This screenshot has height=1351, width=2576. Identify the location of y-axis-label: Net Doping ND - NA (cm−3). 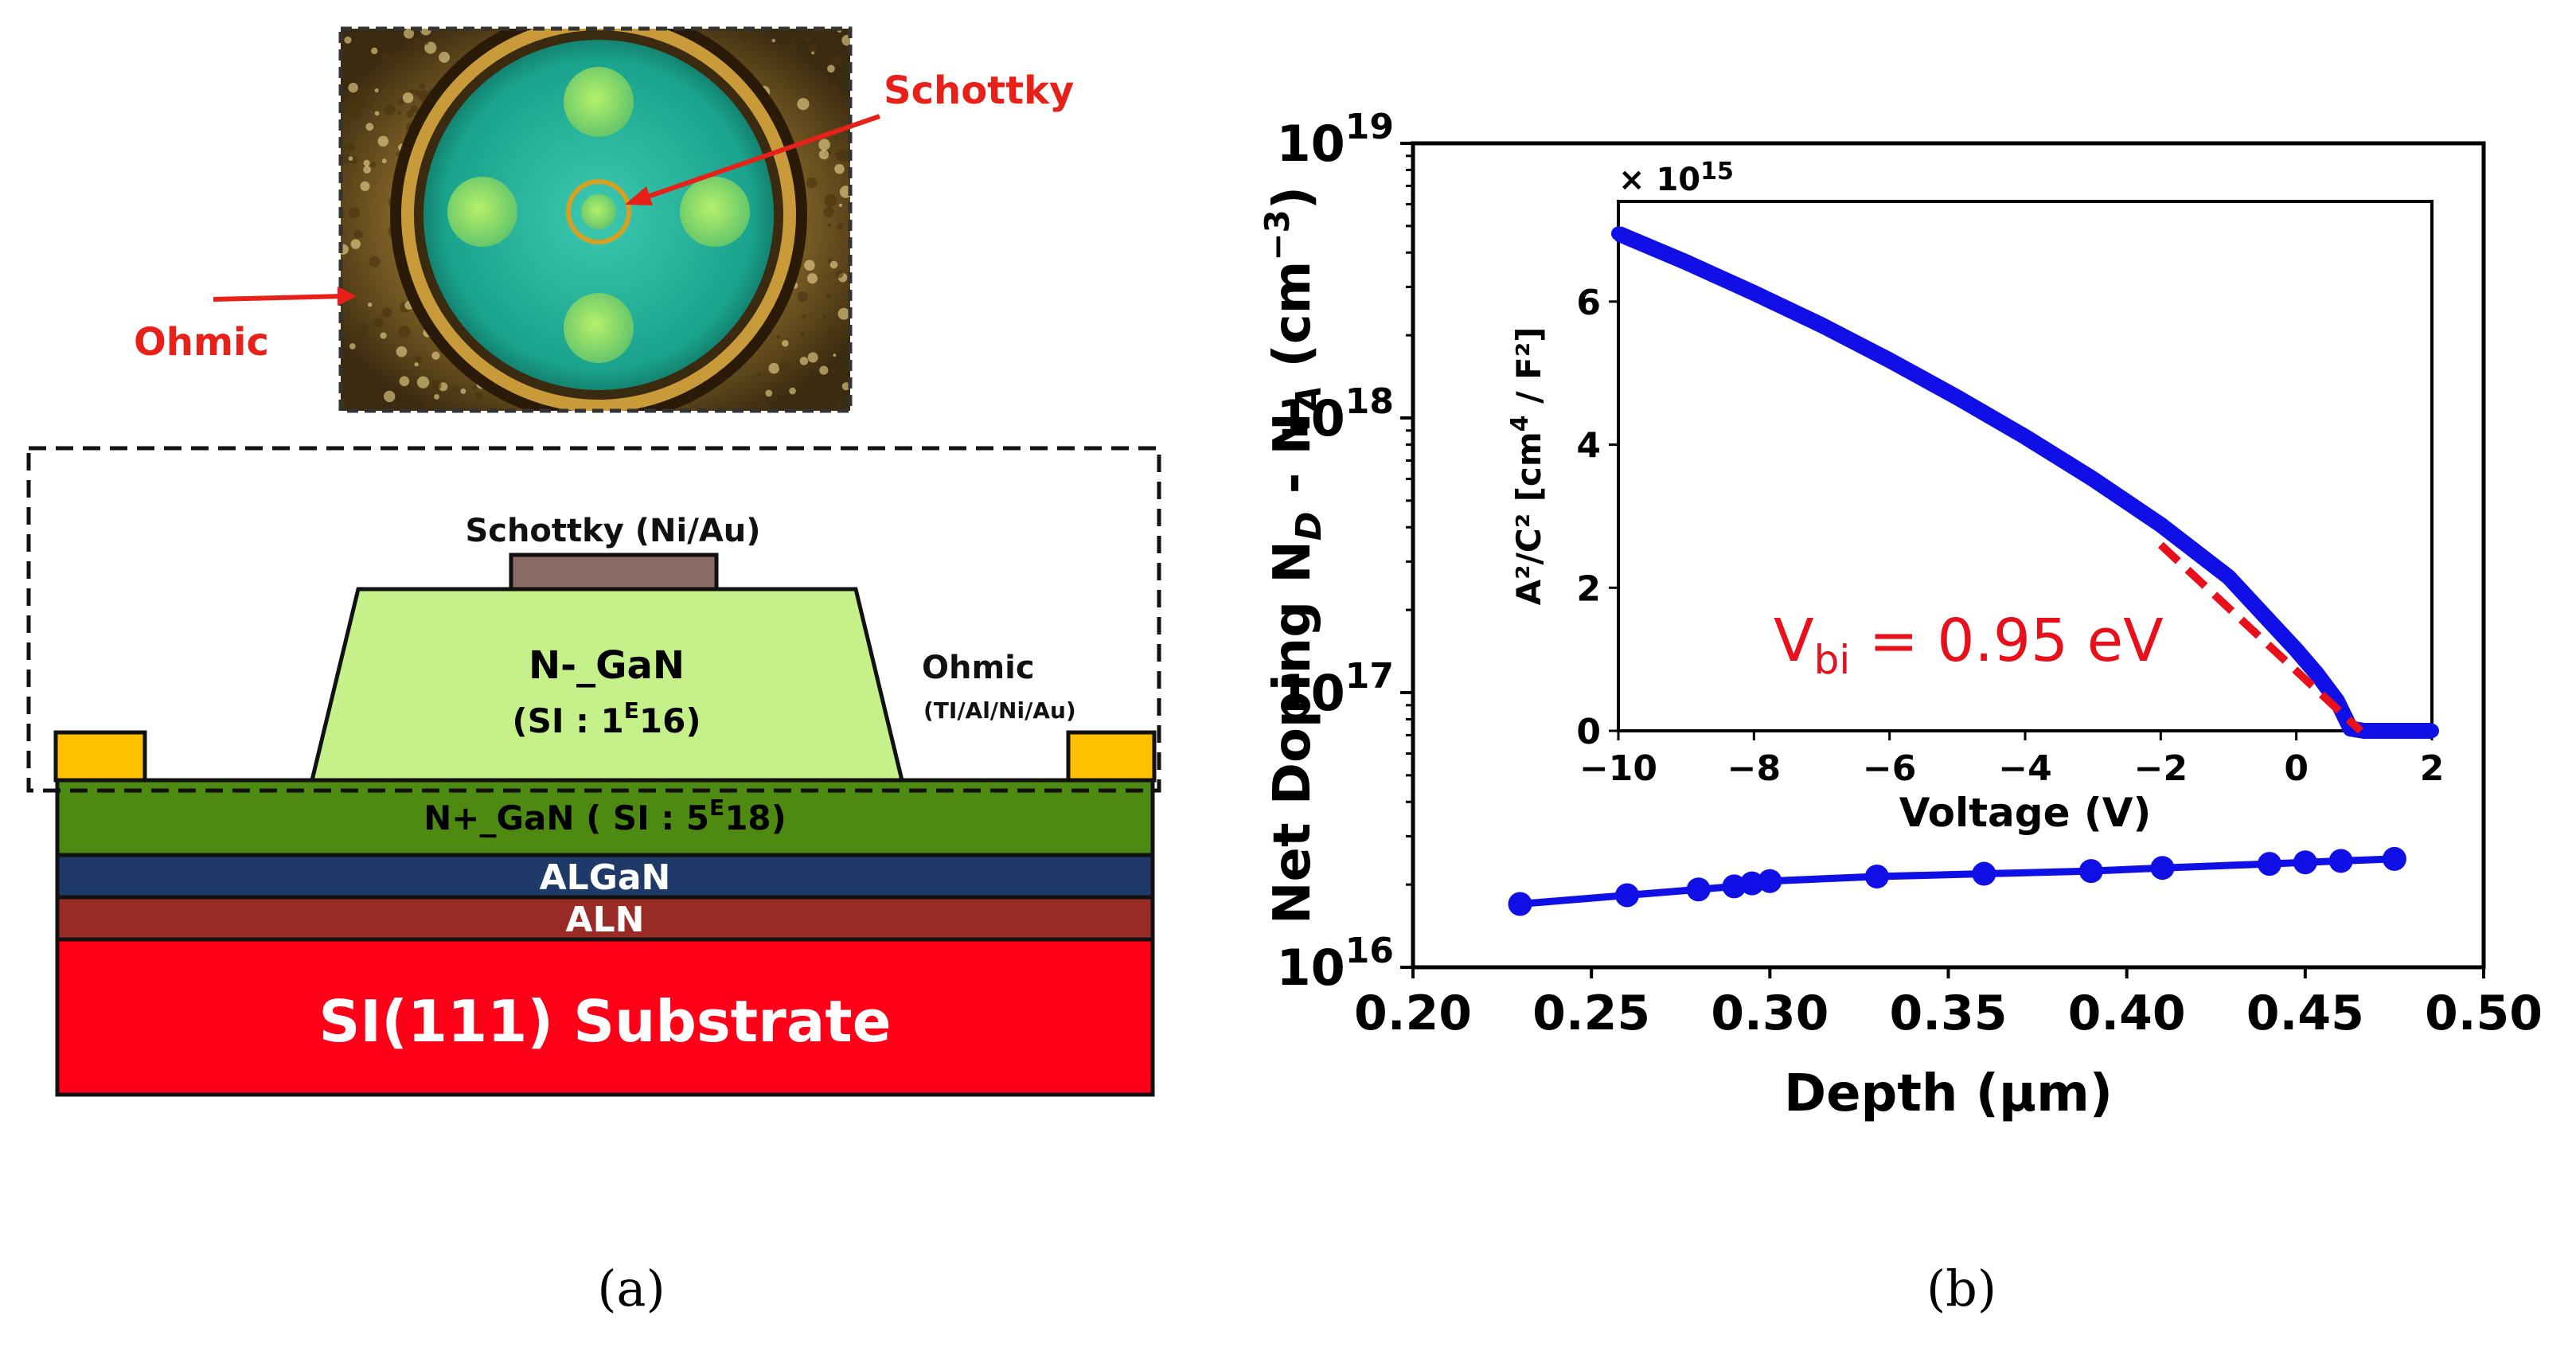
(1293, 555).